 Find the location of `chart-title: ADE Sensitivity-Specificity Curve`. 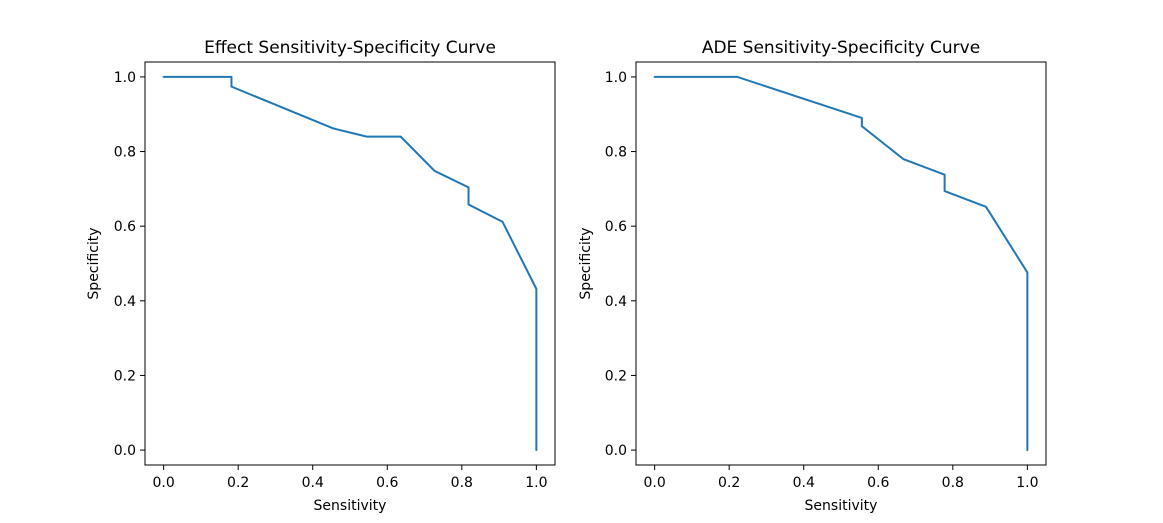

chart-title: ADE Sensitivity-Specificity Curve is located at coordinates (841, 48).